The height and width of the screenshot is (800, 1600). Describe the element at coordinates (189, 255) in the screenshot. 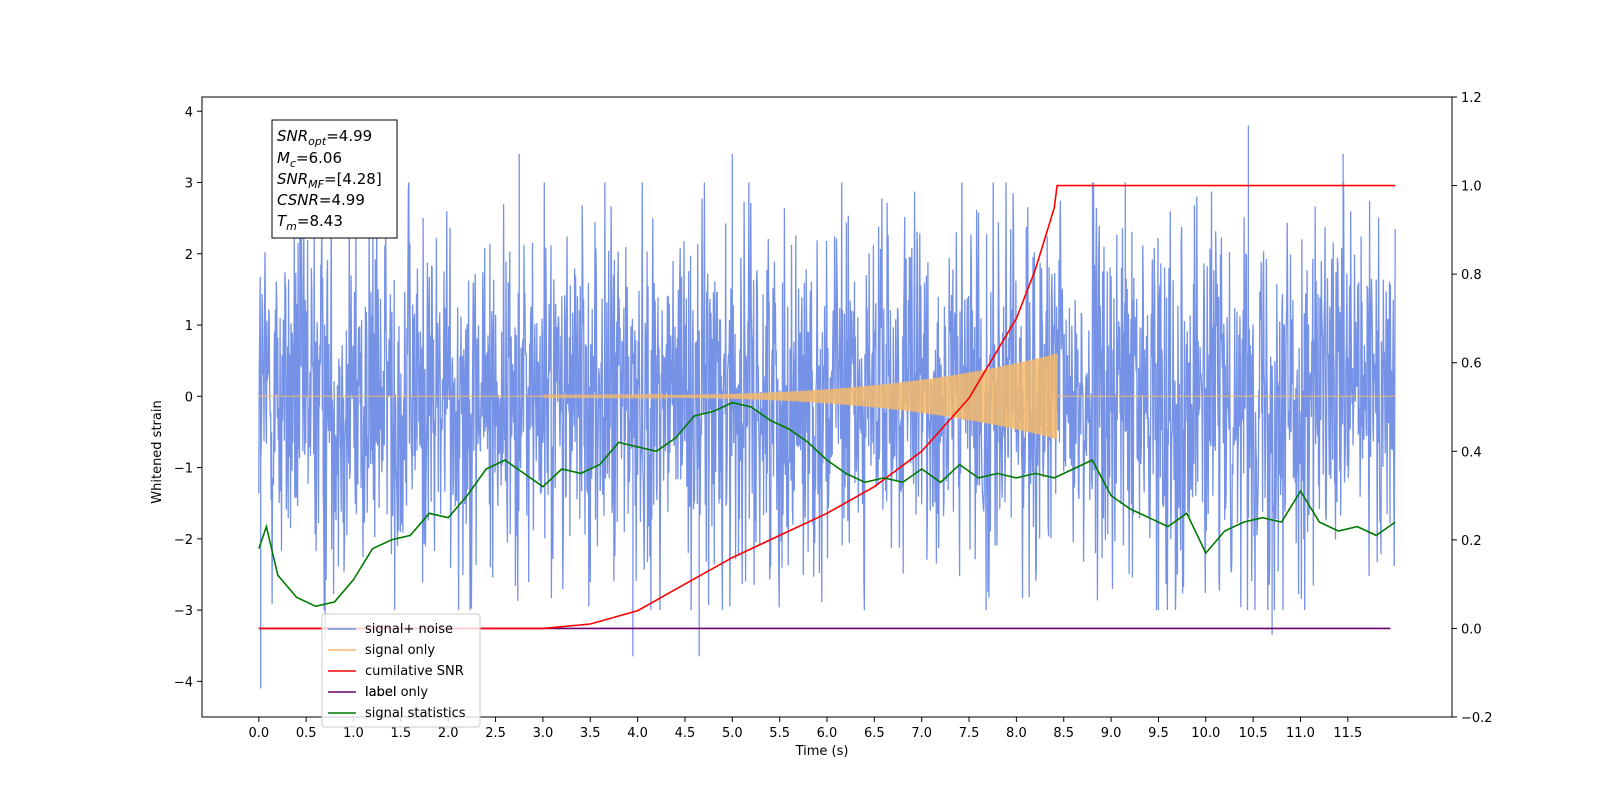

I see `y-tick-label-left: 2` at that location.